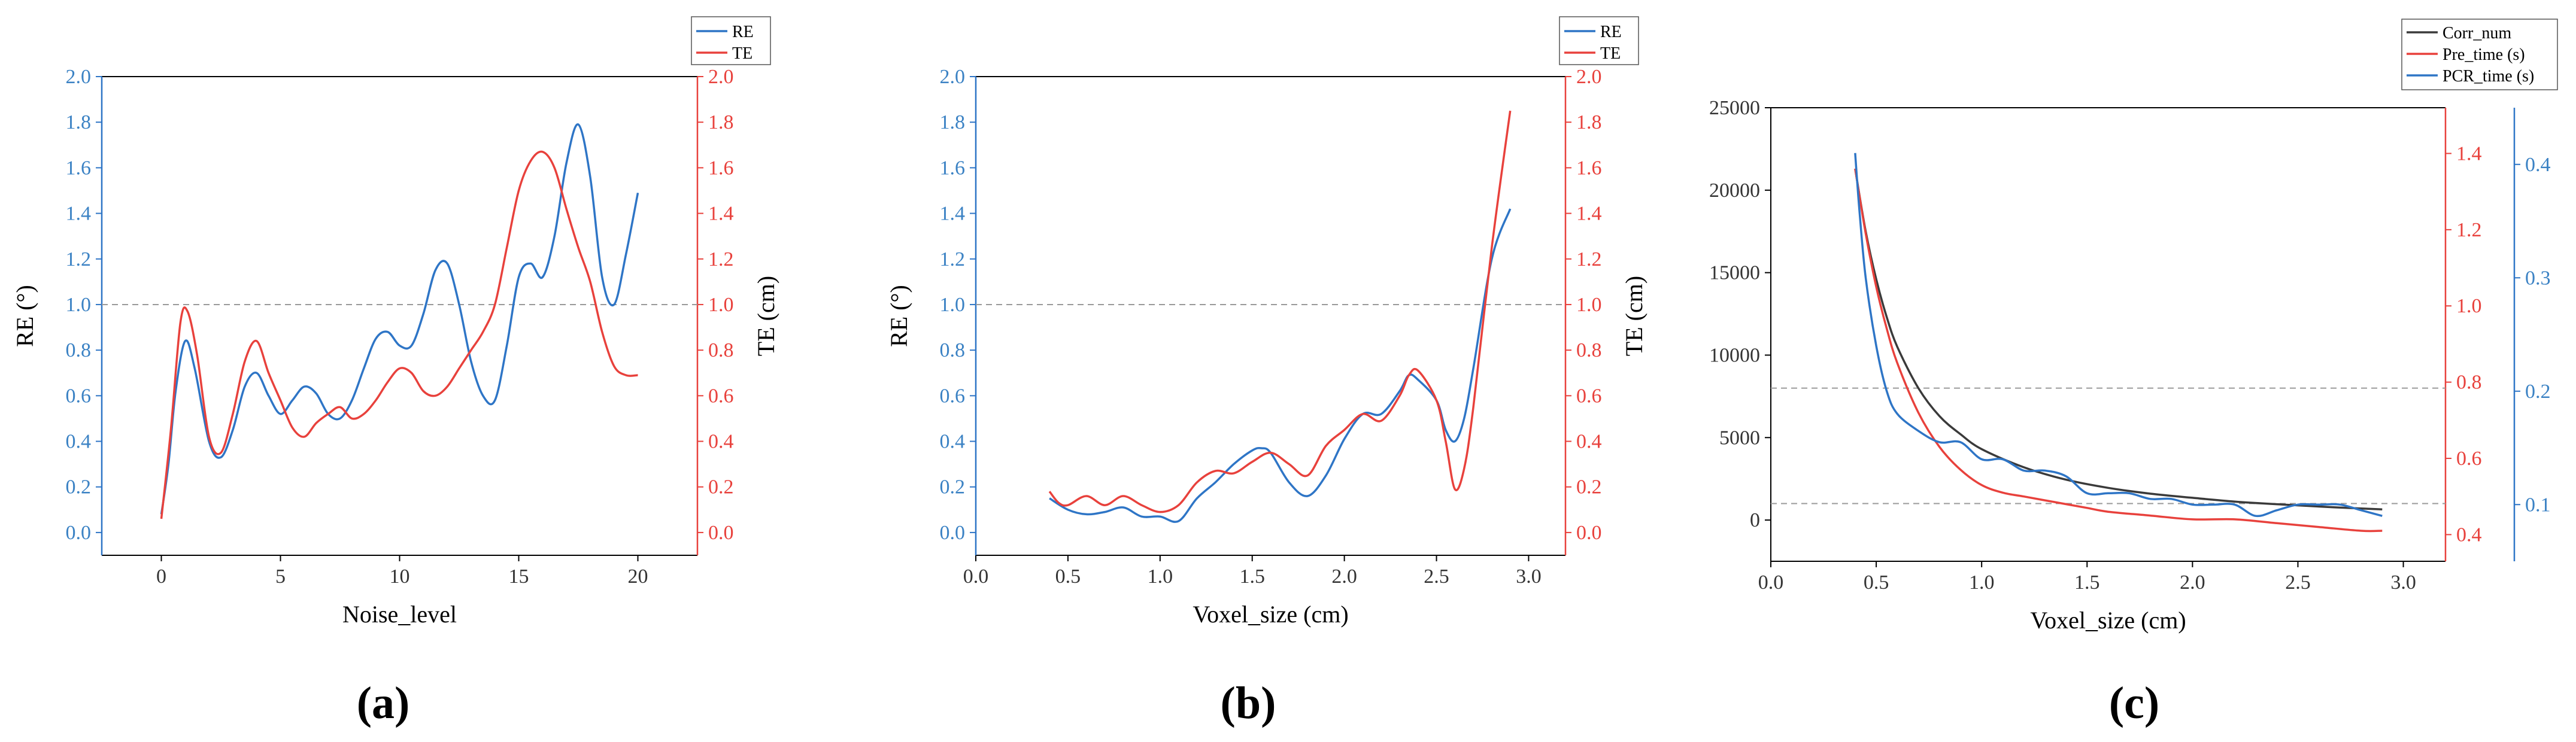  I want to click on panel-label-a: (a), so click(383, 703).